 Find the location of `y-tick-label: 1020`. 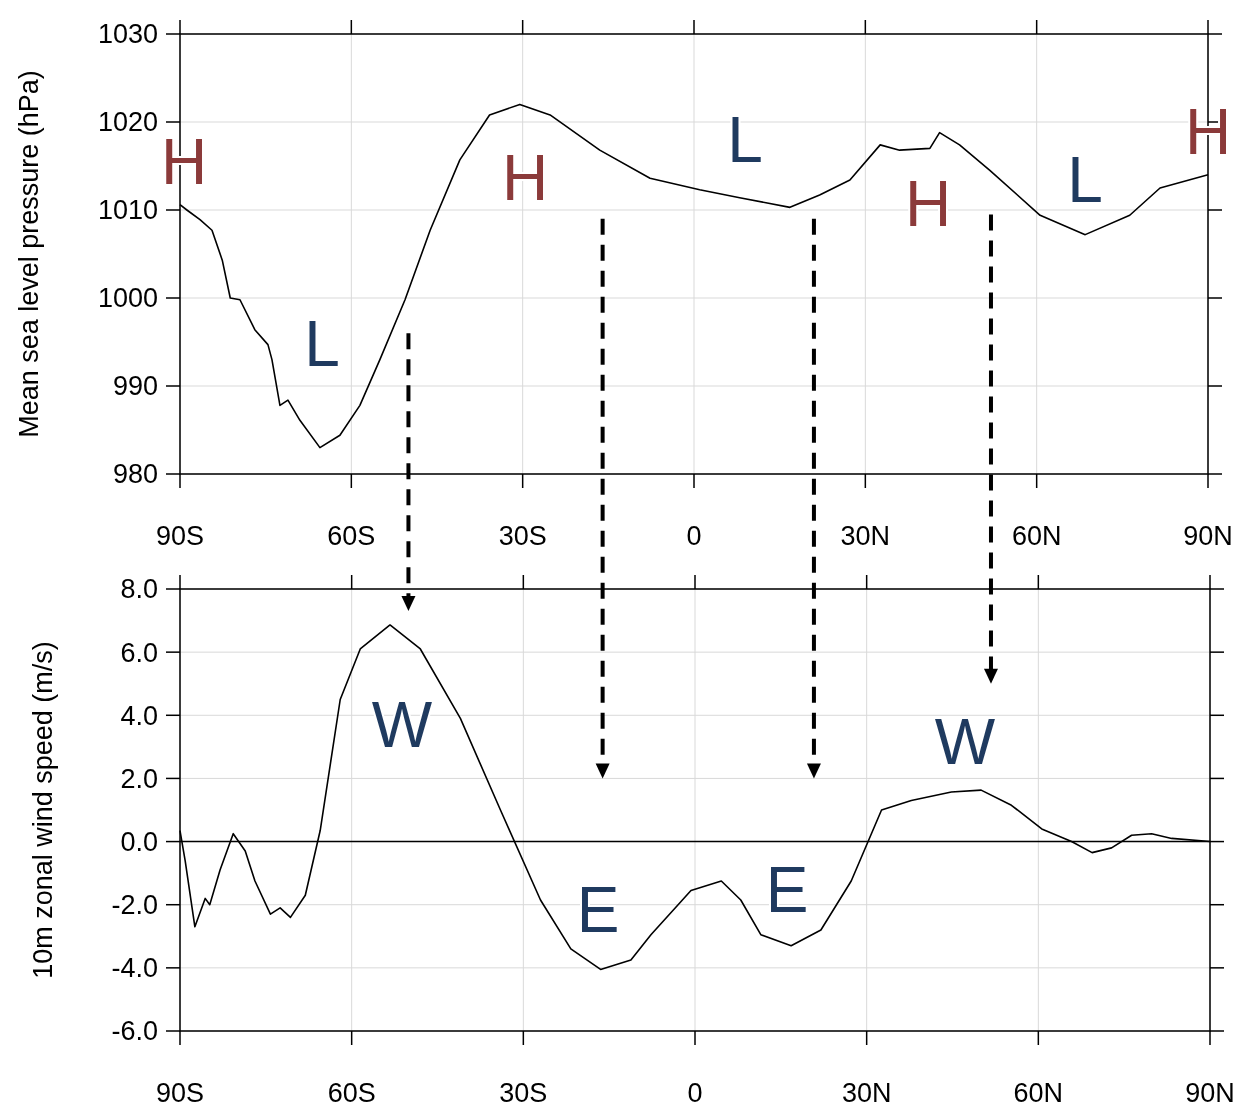

y-tick-label: 1020 is located at coordinates (127, 122).